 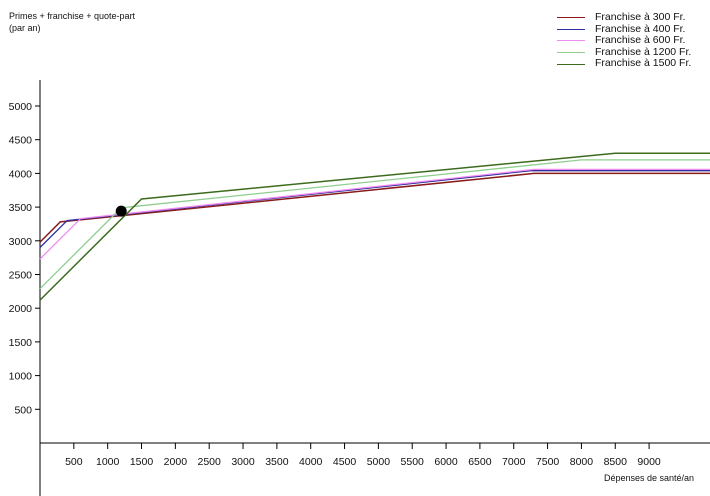 What do you see at coordinates (74, 462) in the screenshot?
I see `x-tick-label-500: 500` at bounding box center [74, 462].